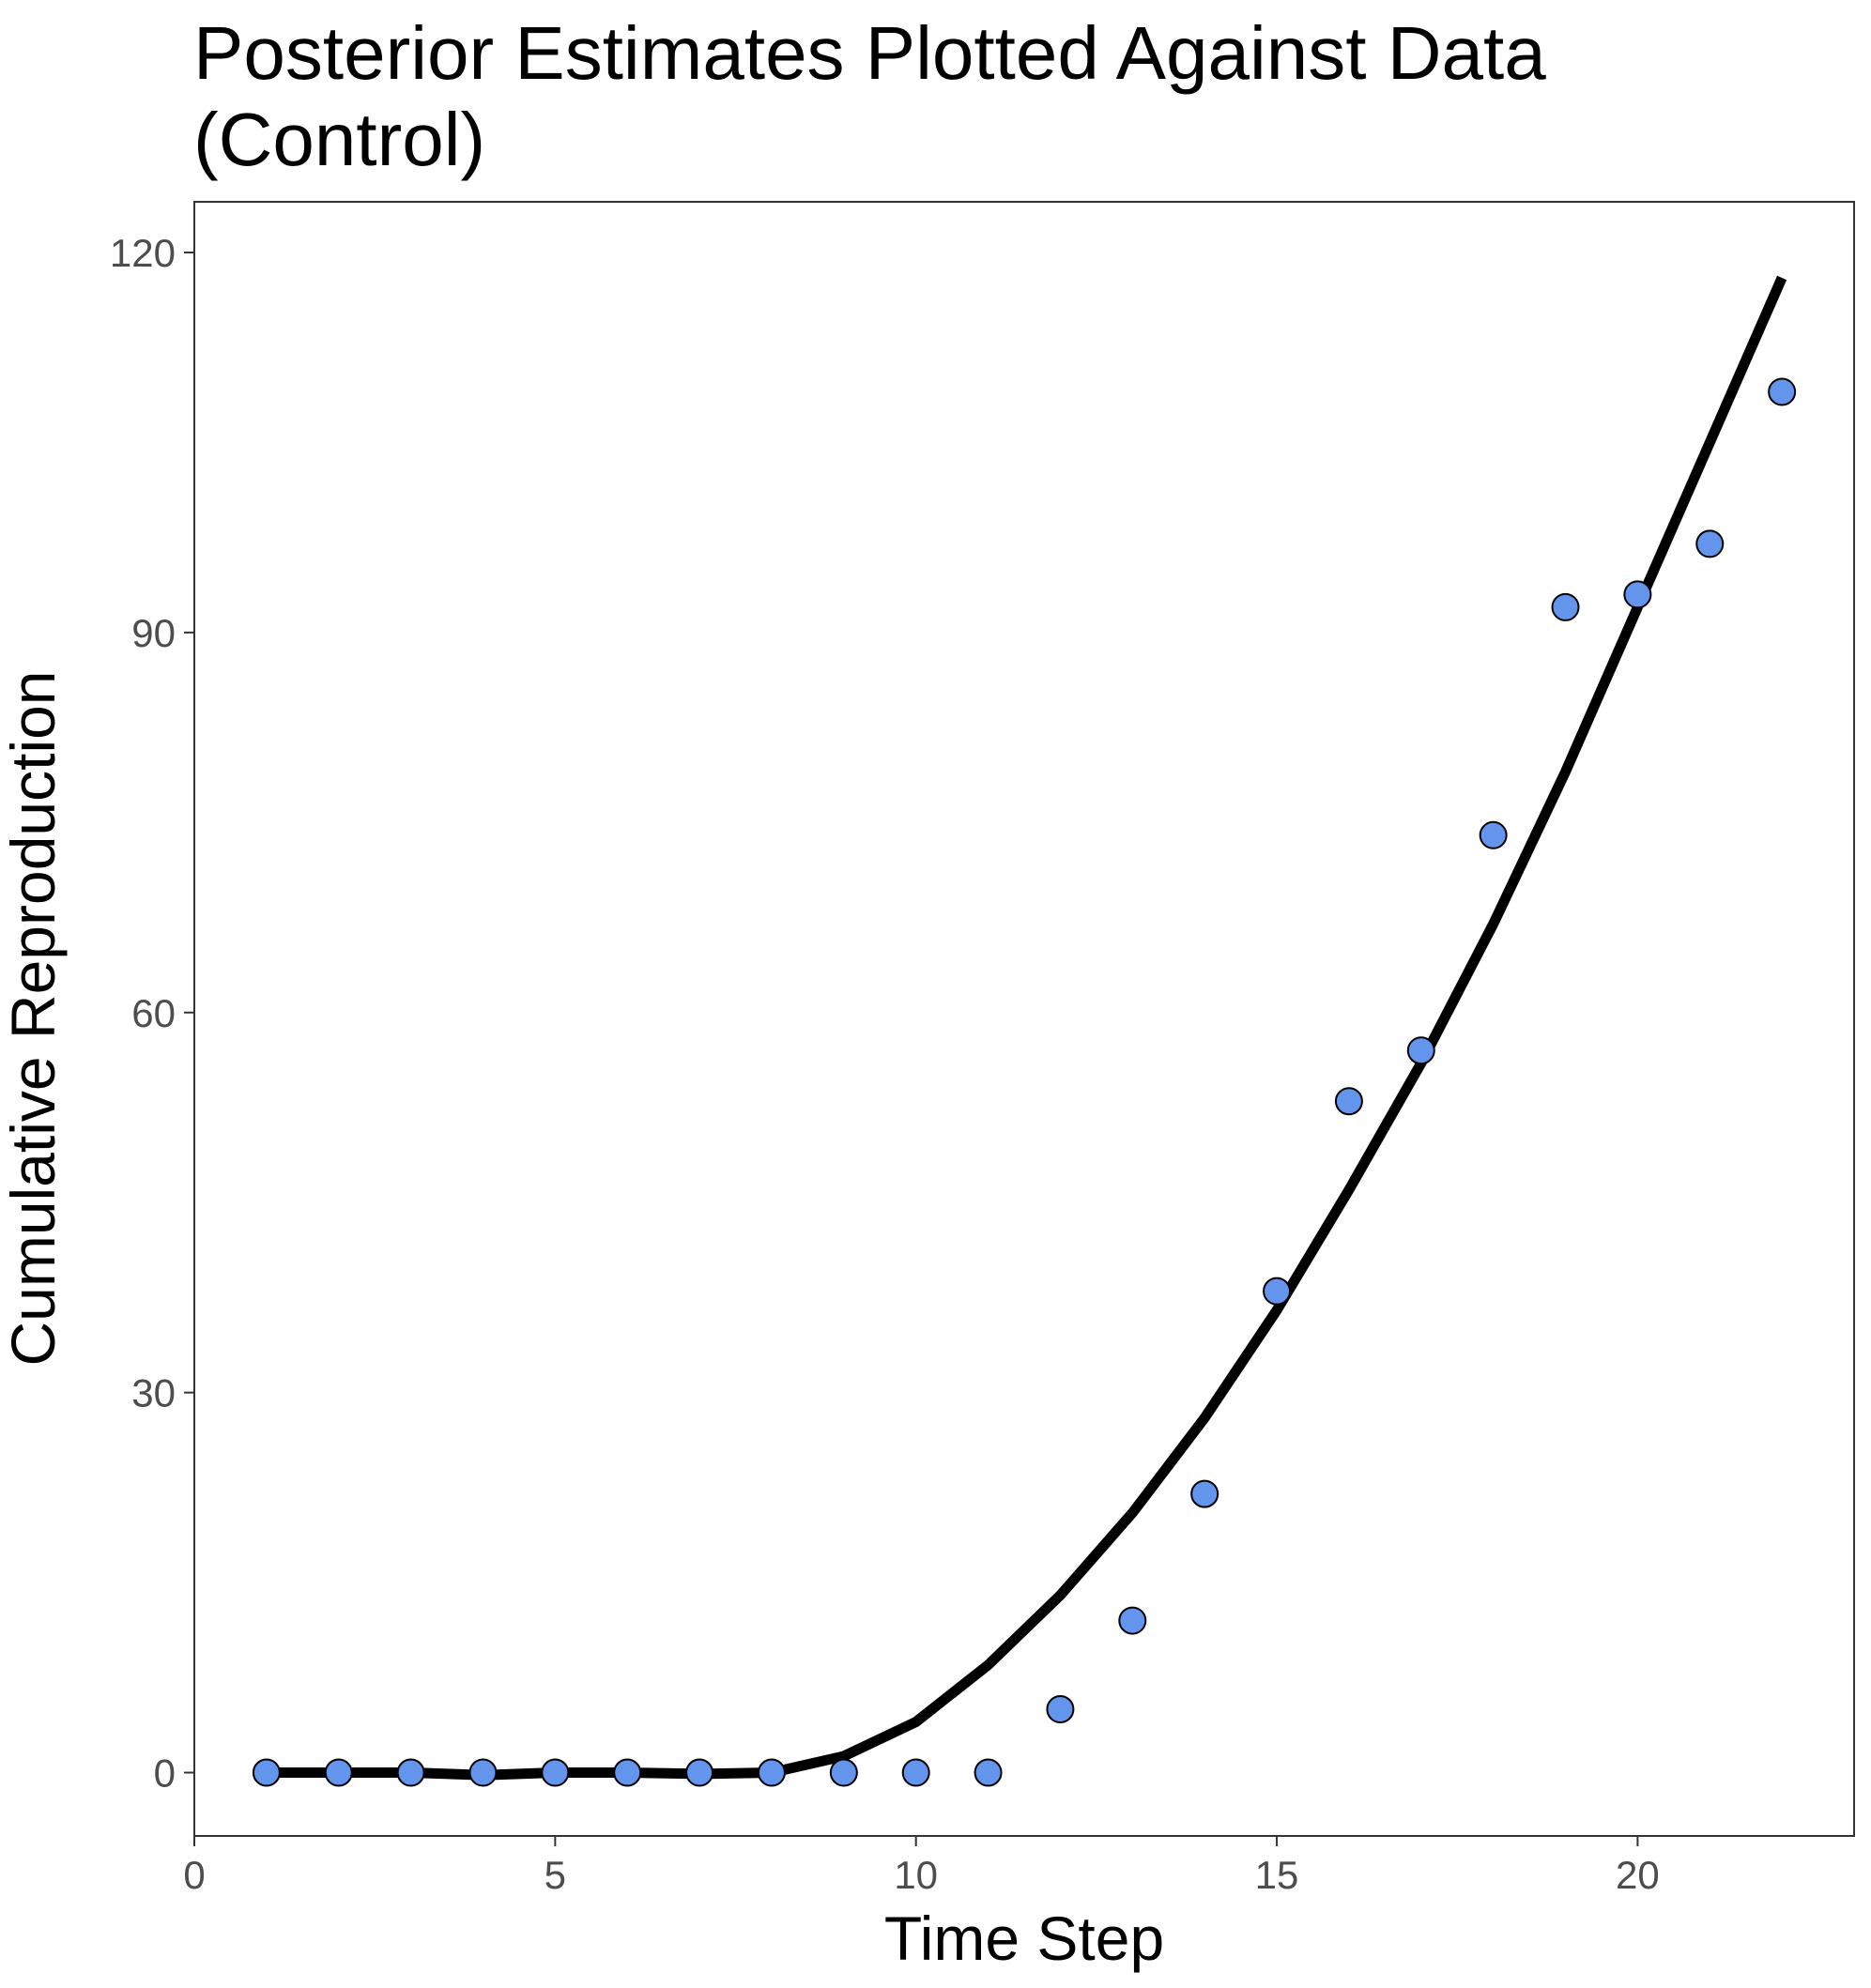 This screenshot has width=1871, height=1988. Describe the element at coordinates (1277, 1875) in the screenshot. I see `x-tick-label: 15` at that location.